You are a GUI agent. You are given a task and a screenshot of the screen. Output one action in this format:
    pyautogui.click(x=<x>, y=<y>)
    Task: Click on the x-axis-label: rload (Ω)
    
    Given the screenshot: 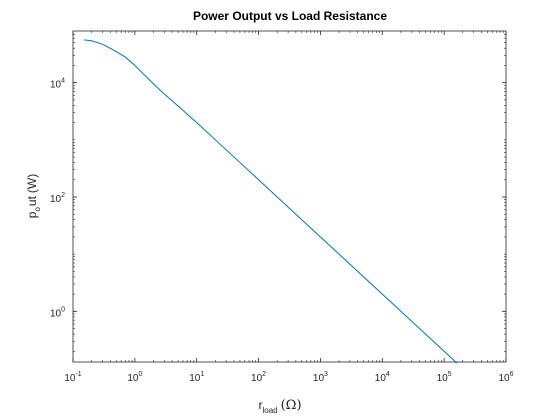 What is the action you would take?
    pyautogui.click(x=279, y=406)
    